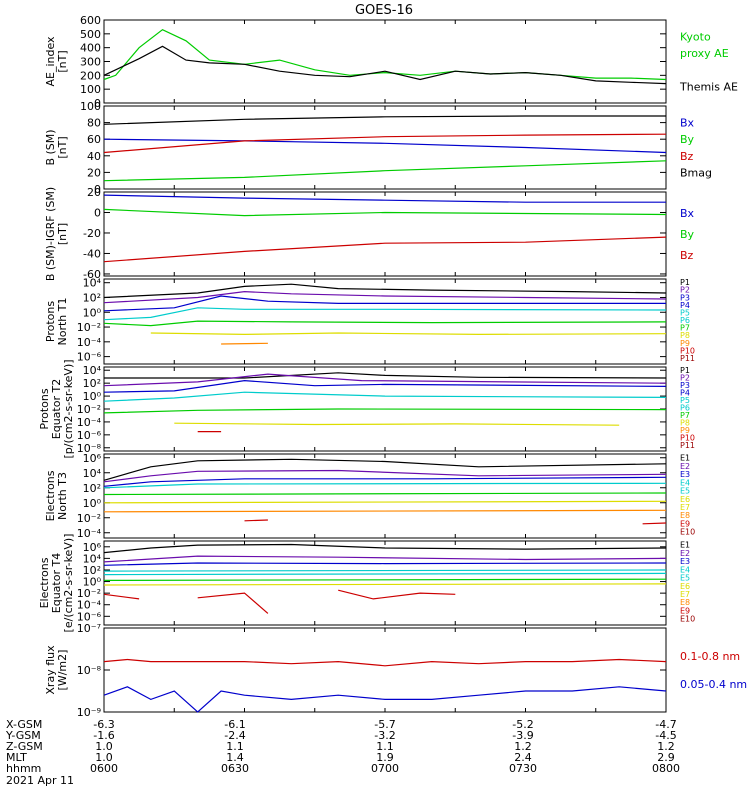 The width and height of the screenshot is (750, 800). Describe the element at coordinates (666, 768) in the screenshot. I see `axis-row-value: 0800` at that location.